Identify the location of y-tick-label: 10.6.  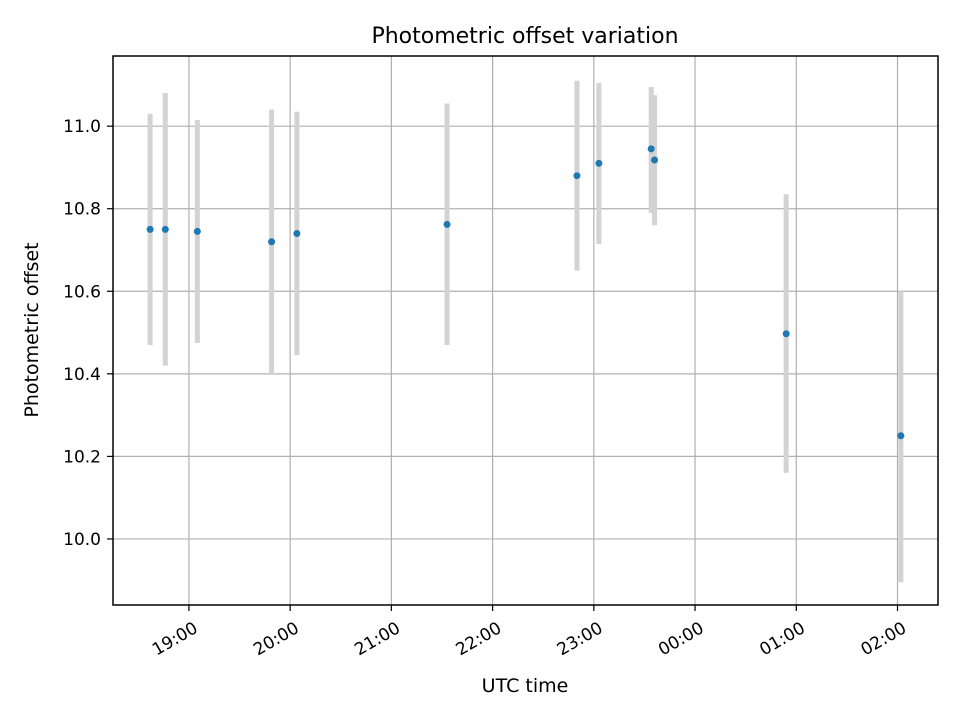
(82, 292).